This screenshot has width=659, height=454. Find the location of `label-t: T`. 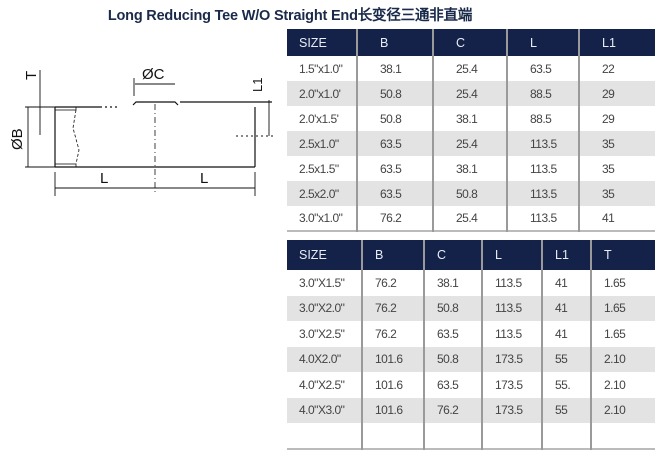

label-t: T is located at coordinates (31, 75).